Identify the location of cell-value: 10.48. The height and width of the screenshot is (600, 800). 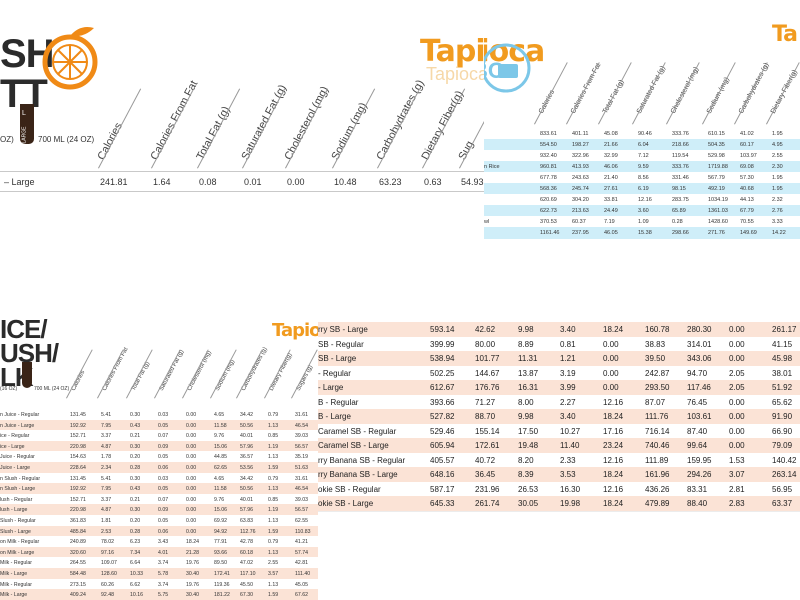
(345, 182).